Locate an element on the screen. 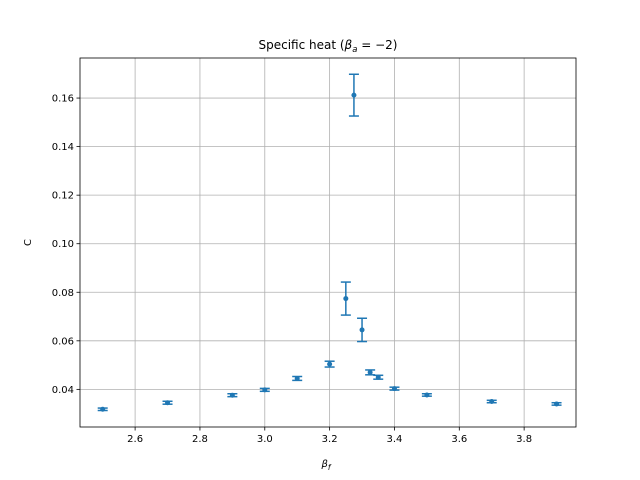  y-tick-label: 0.04 is located at coordinates (63, 390).